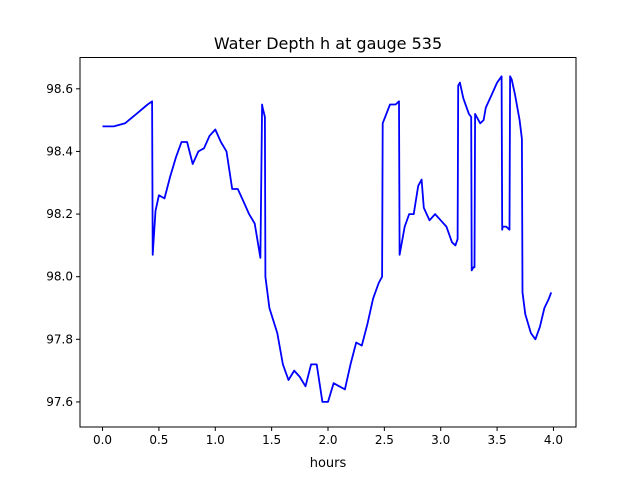  I want to click on x-tick-label: 2.0, so click(327, 440).